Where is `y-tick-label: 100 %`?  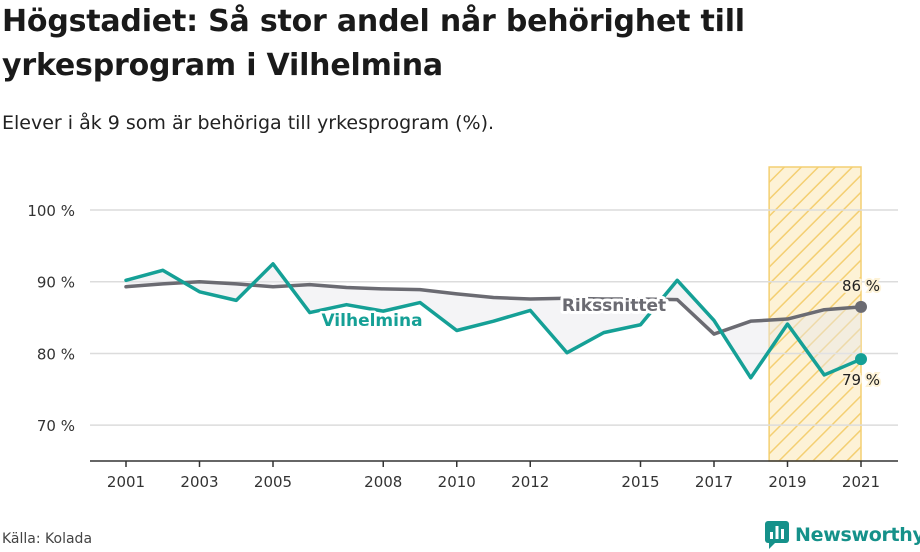
y-tick-label: 100 % is located at coordinates (51, 211).